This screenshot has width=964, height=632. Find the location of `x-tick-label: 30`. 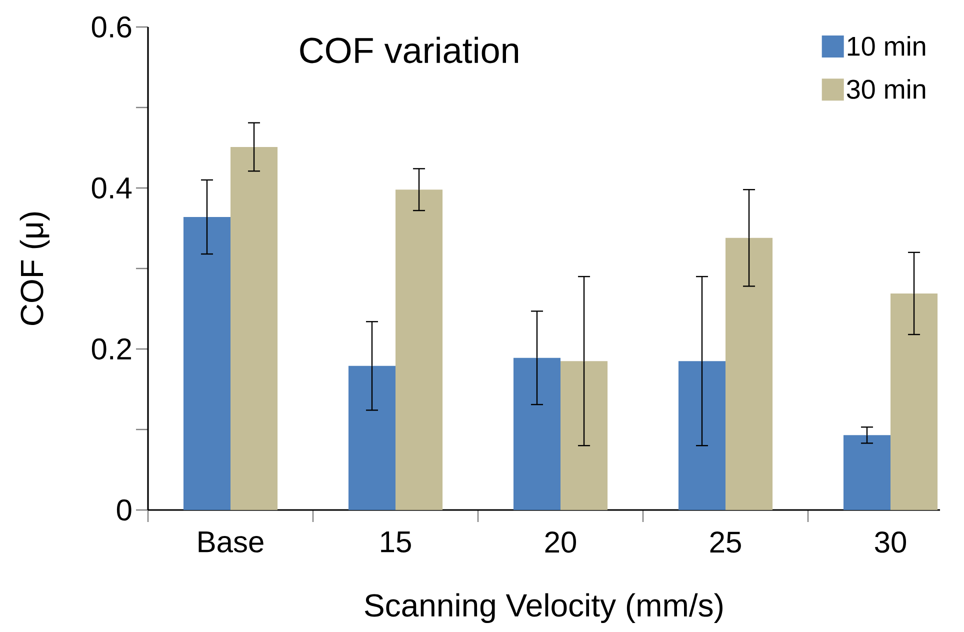

x-tick-label: 30 is located at coordinates (890, 542).